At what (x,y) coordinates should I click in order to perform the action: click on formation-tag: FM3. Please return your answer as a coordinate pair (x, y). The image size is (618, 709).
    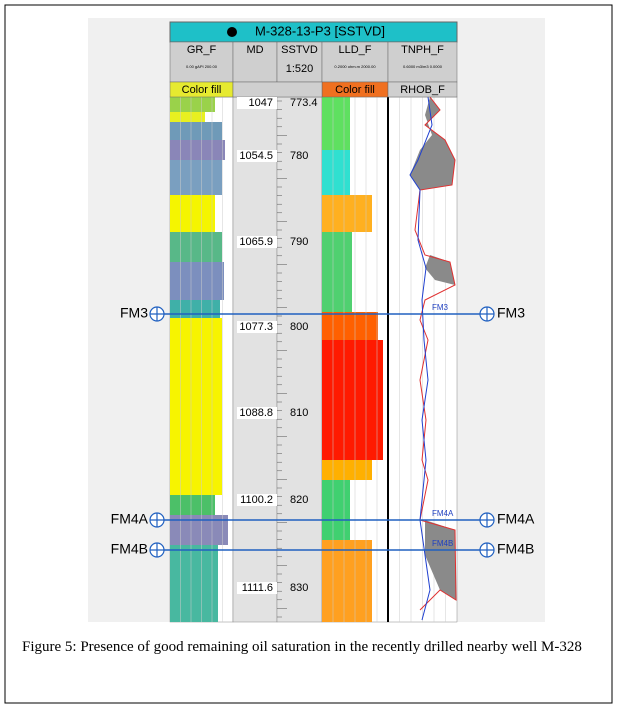
    Looking at the image, I should click on (440, 307).